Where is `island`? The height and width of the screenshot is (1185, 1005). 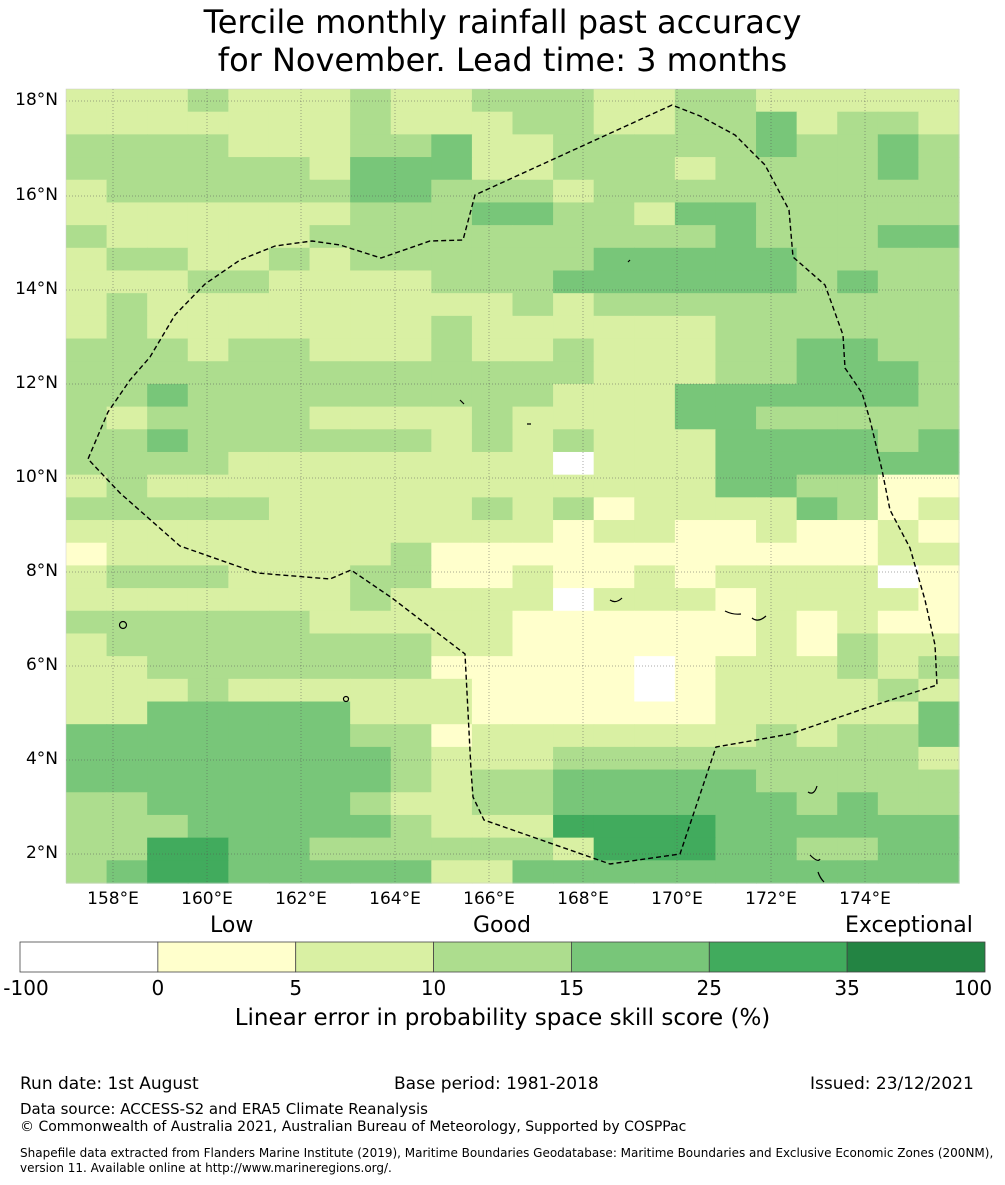
island is located at coordinates (812, 789).